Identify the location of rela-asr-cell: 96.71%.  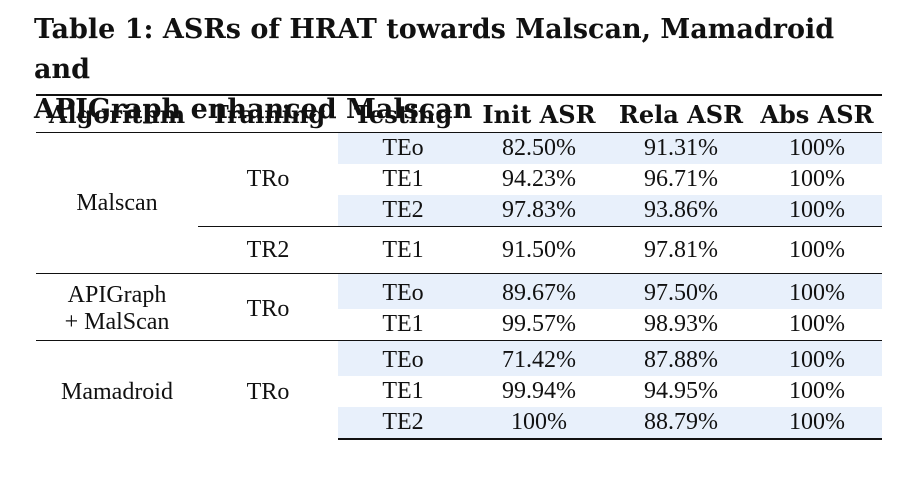
(681, 179).